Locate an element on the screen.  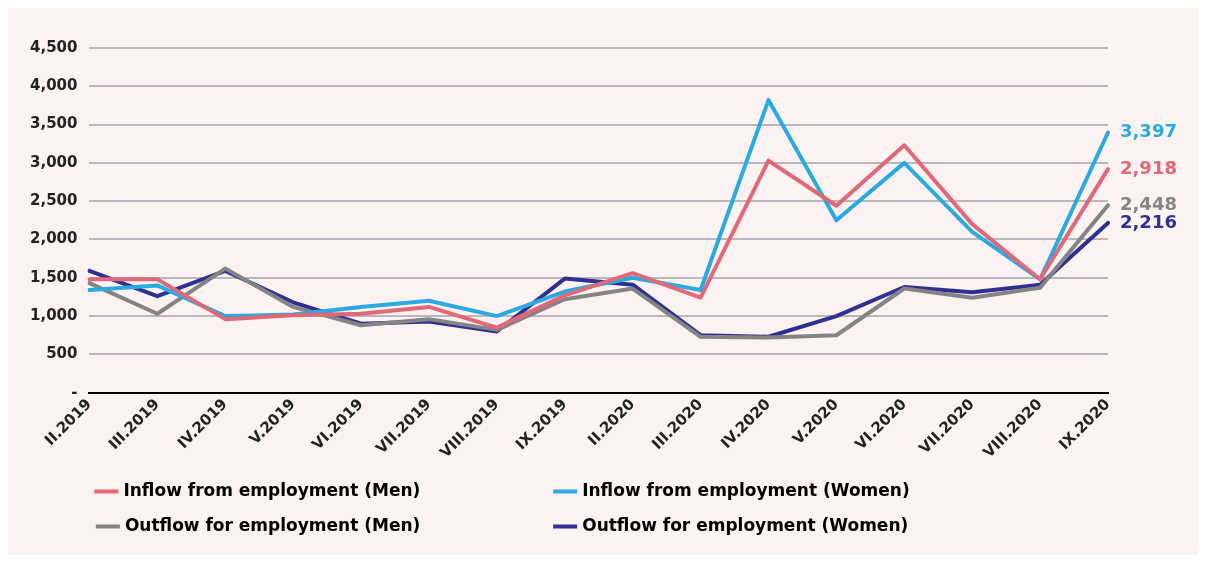
legend-label: Outflow for employment (Men) is located at coordinates (331, 524).